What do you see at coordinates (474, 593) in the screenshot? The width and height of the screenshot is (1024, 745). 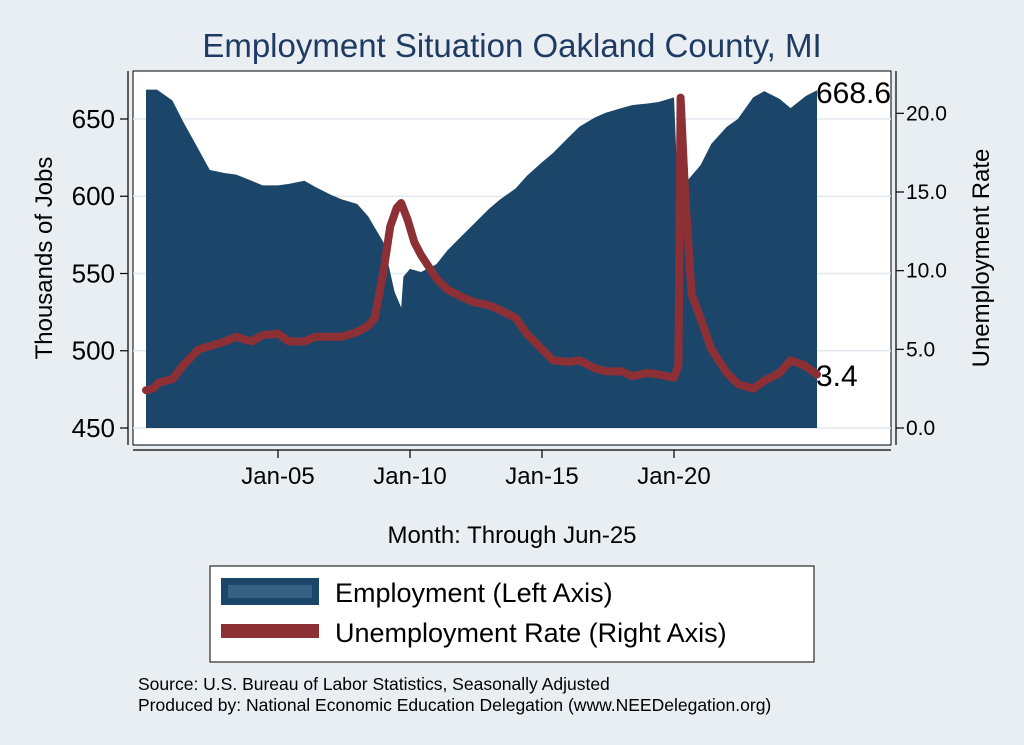 I see `legend-label-employment: Employment (Left Axis)` at bounding box center [474, 593].